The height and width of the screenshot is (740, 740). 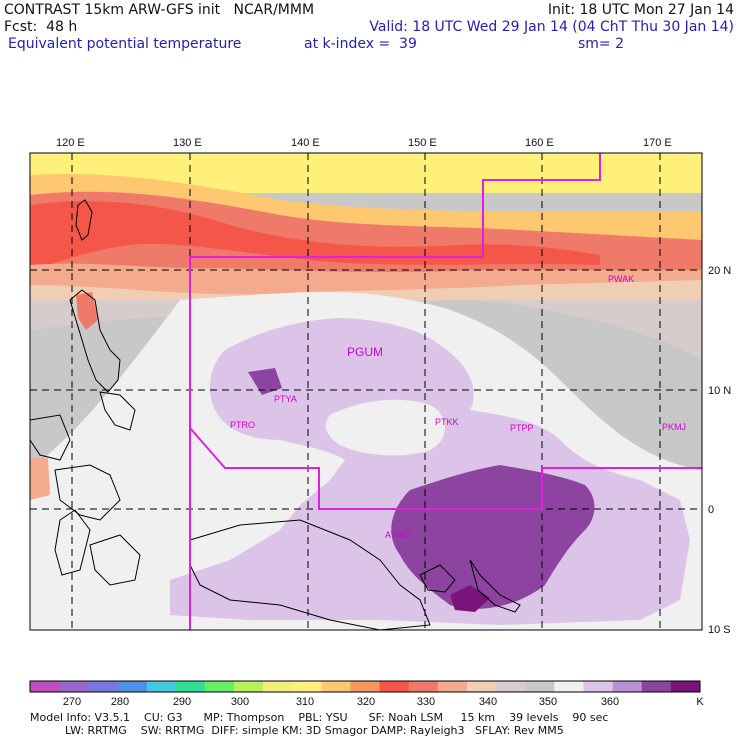 What do you see at coordinates (360, 44) in the screenshot?
I see `level-label: at k-index = 39` at bounding box center [360, 44].